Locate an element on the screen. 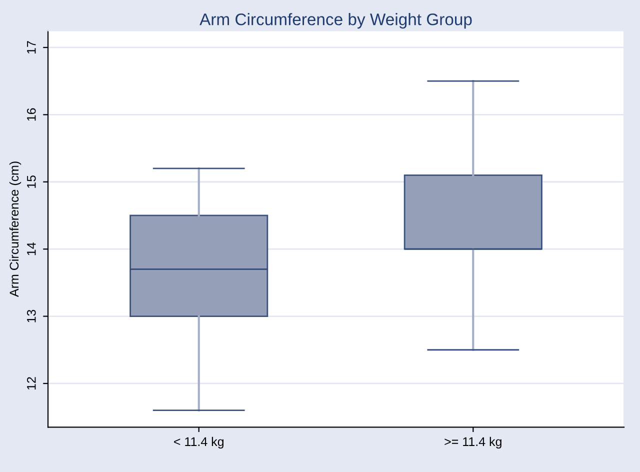 This screenshot has height=472, width=640. chart-title: Arm Circumference by Weight Group is located at coordinates (336, 21).